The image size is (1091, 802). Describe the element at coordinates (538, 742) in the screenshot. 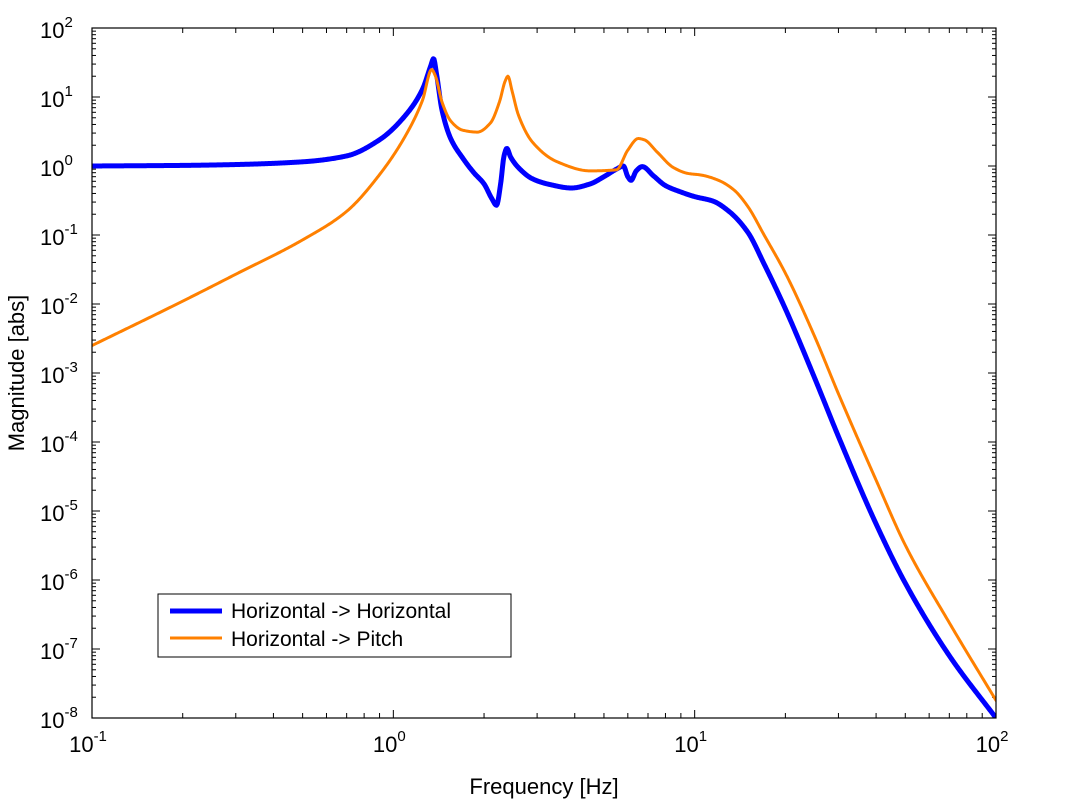

I see `x-tick-labels: 10⁻¹ 10⁰ 10¹ 10²` at that location.